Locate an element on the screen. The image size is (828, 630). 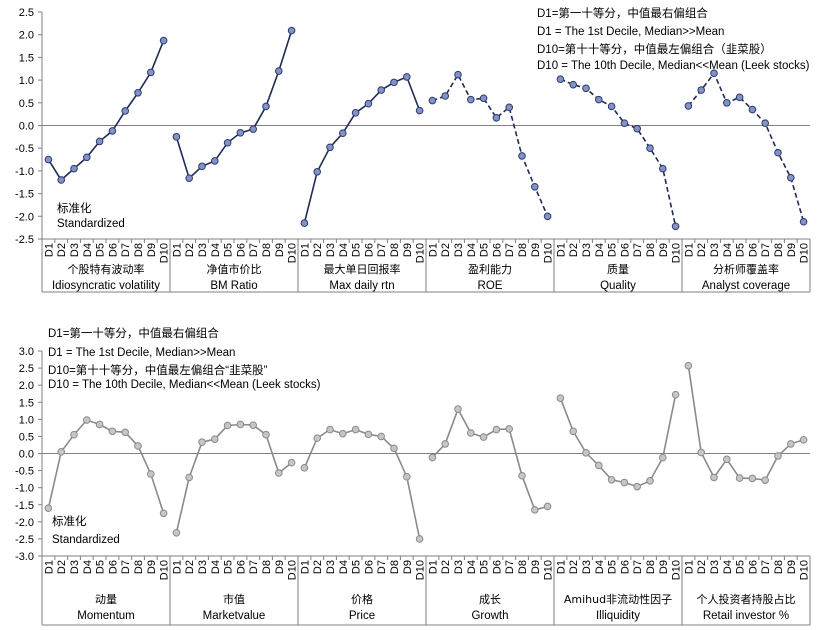
y-tick-label: 2.0 is located at coordinates (26, 386).